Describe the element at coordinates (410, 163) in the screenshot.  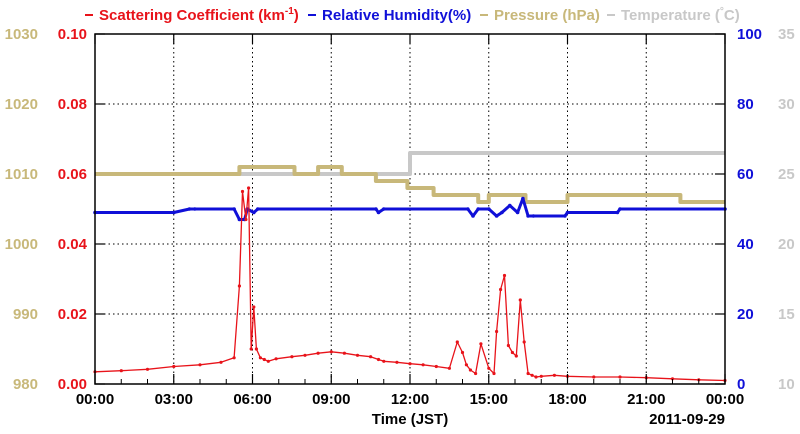
I see `series-line-temperature` at that location.